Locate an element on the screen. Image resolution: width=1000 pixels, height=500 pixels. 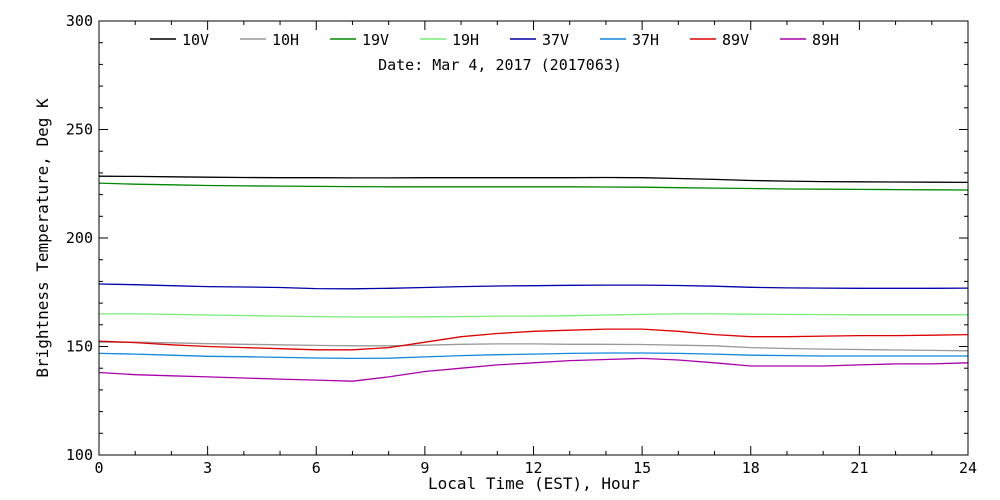
series-line-10h is located at coordinates (534, 346).